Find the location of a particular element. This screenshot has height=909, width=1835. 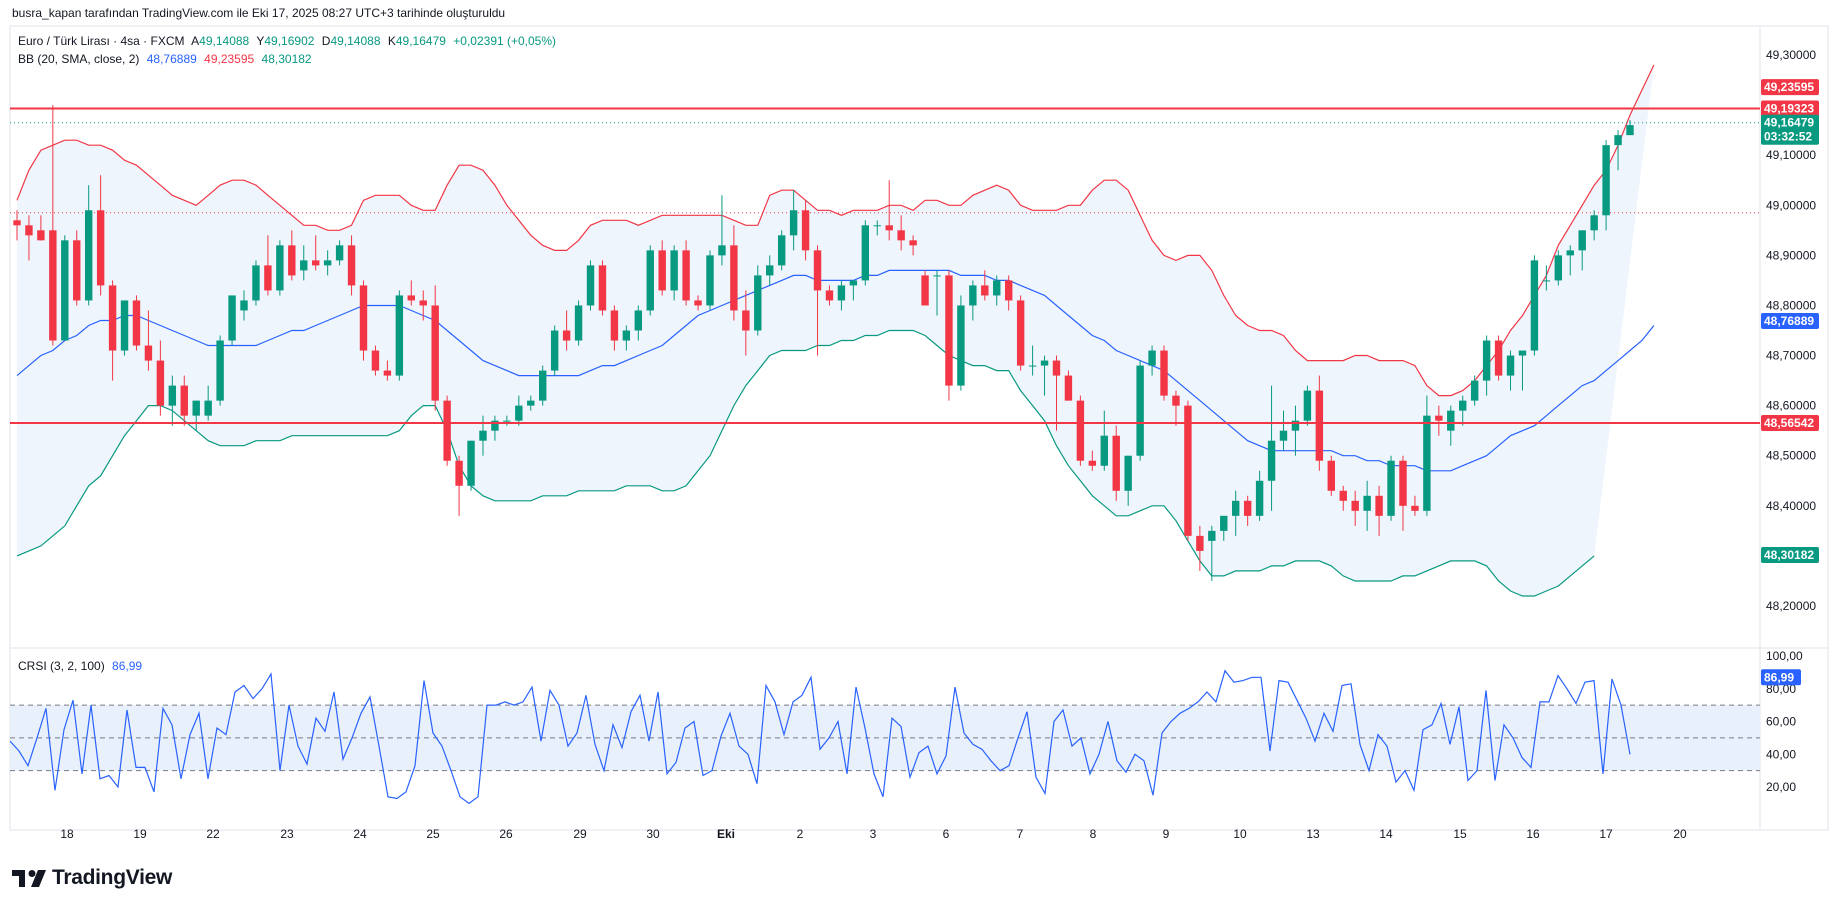

crsi-value: 86,99 is located at coordinates (127, 666).